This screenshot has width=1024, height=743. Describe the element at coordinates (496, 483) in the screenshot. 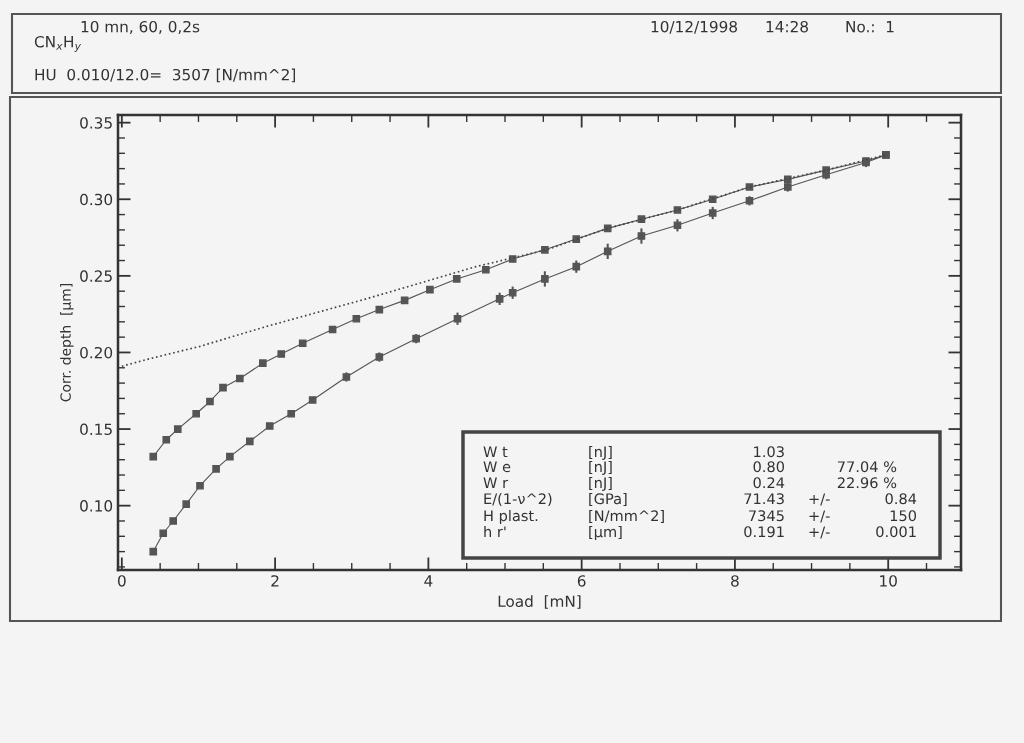

I see `annotation: W r` at that location.